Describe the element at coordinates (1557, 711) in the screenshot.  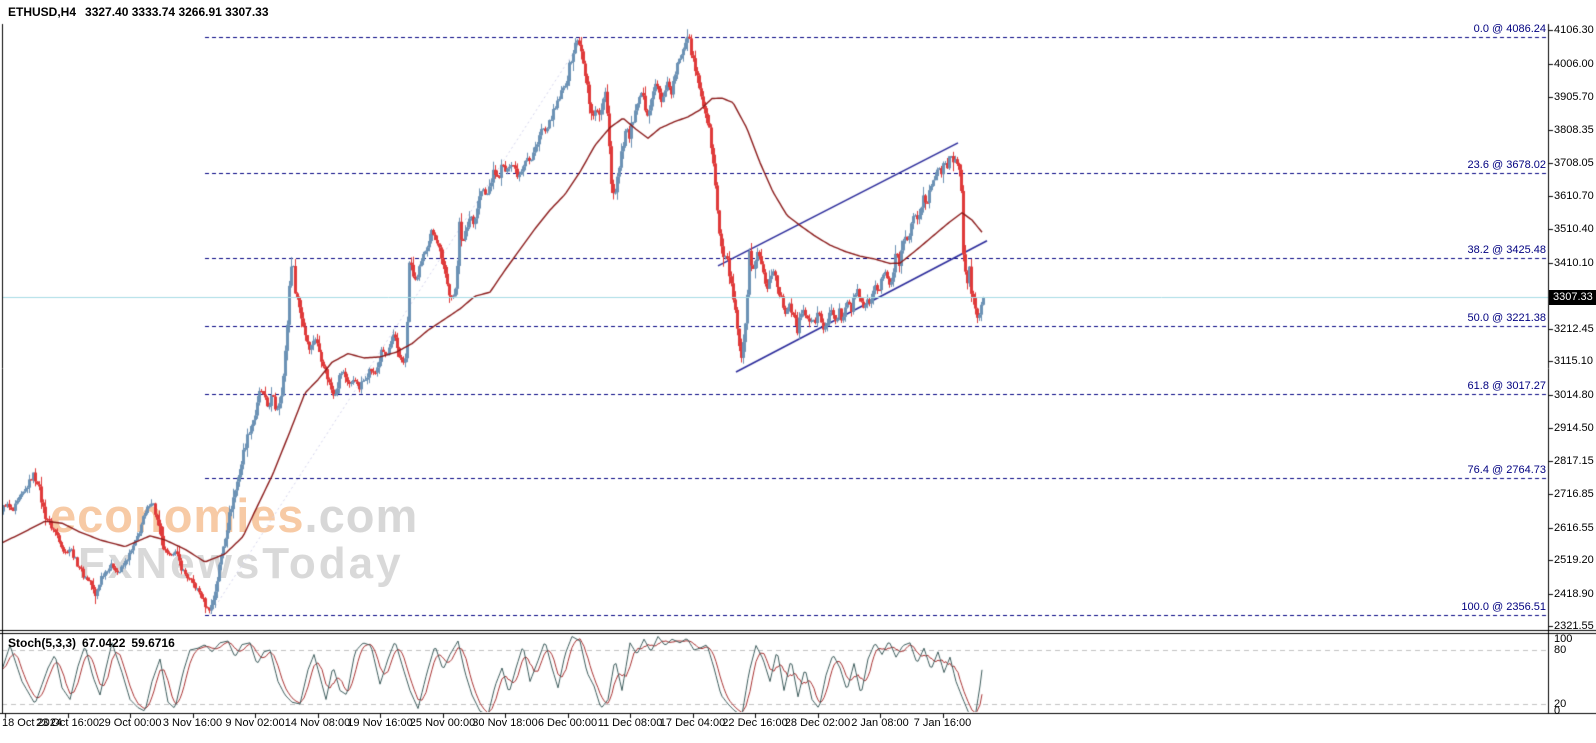
I see `stoch-scale-label: 0` at that location.